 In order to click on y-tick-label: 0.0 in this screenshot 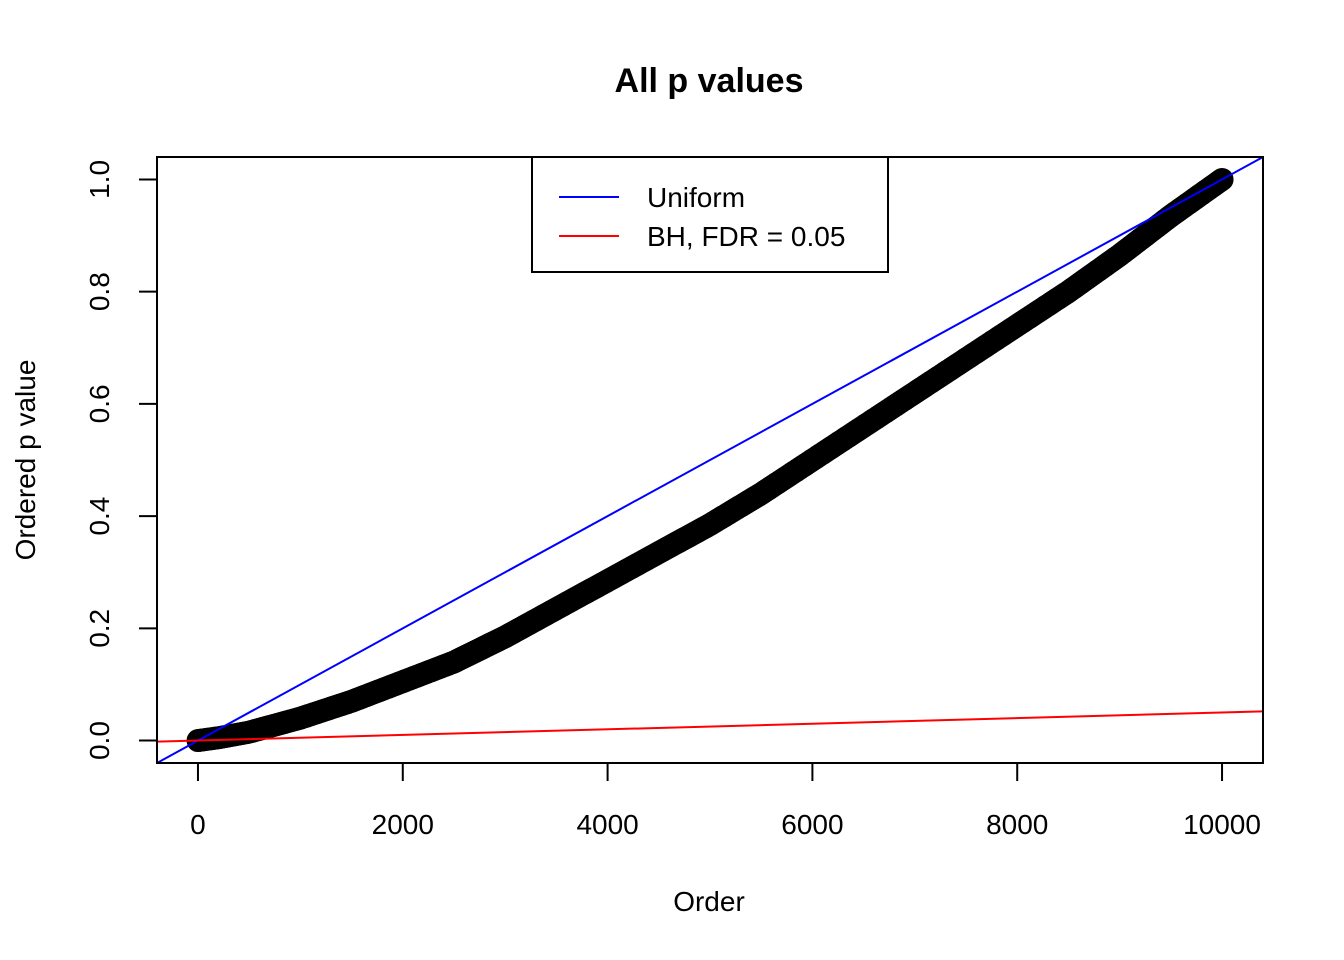, I will do `click(99, 740)`.